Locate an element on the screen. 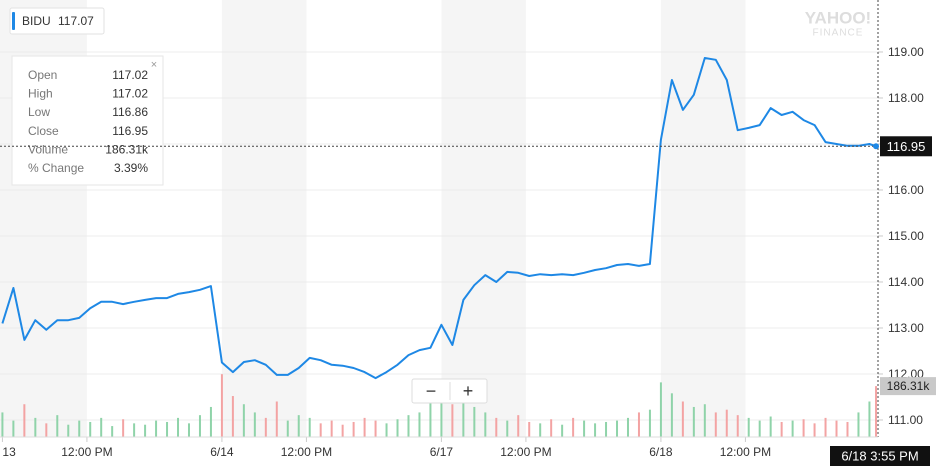  y-tick-label: 113.00 is located at coordinates (906, 328).